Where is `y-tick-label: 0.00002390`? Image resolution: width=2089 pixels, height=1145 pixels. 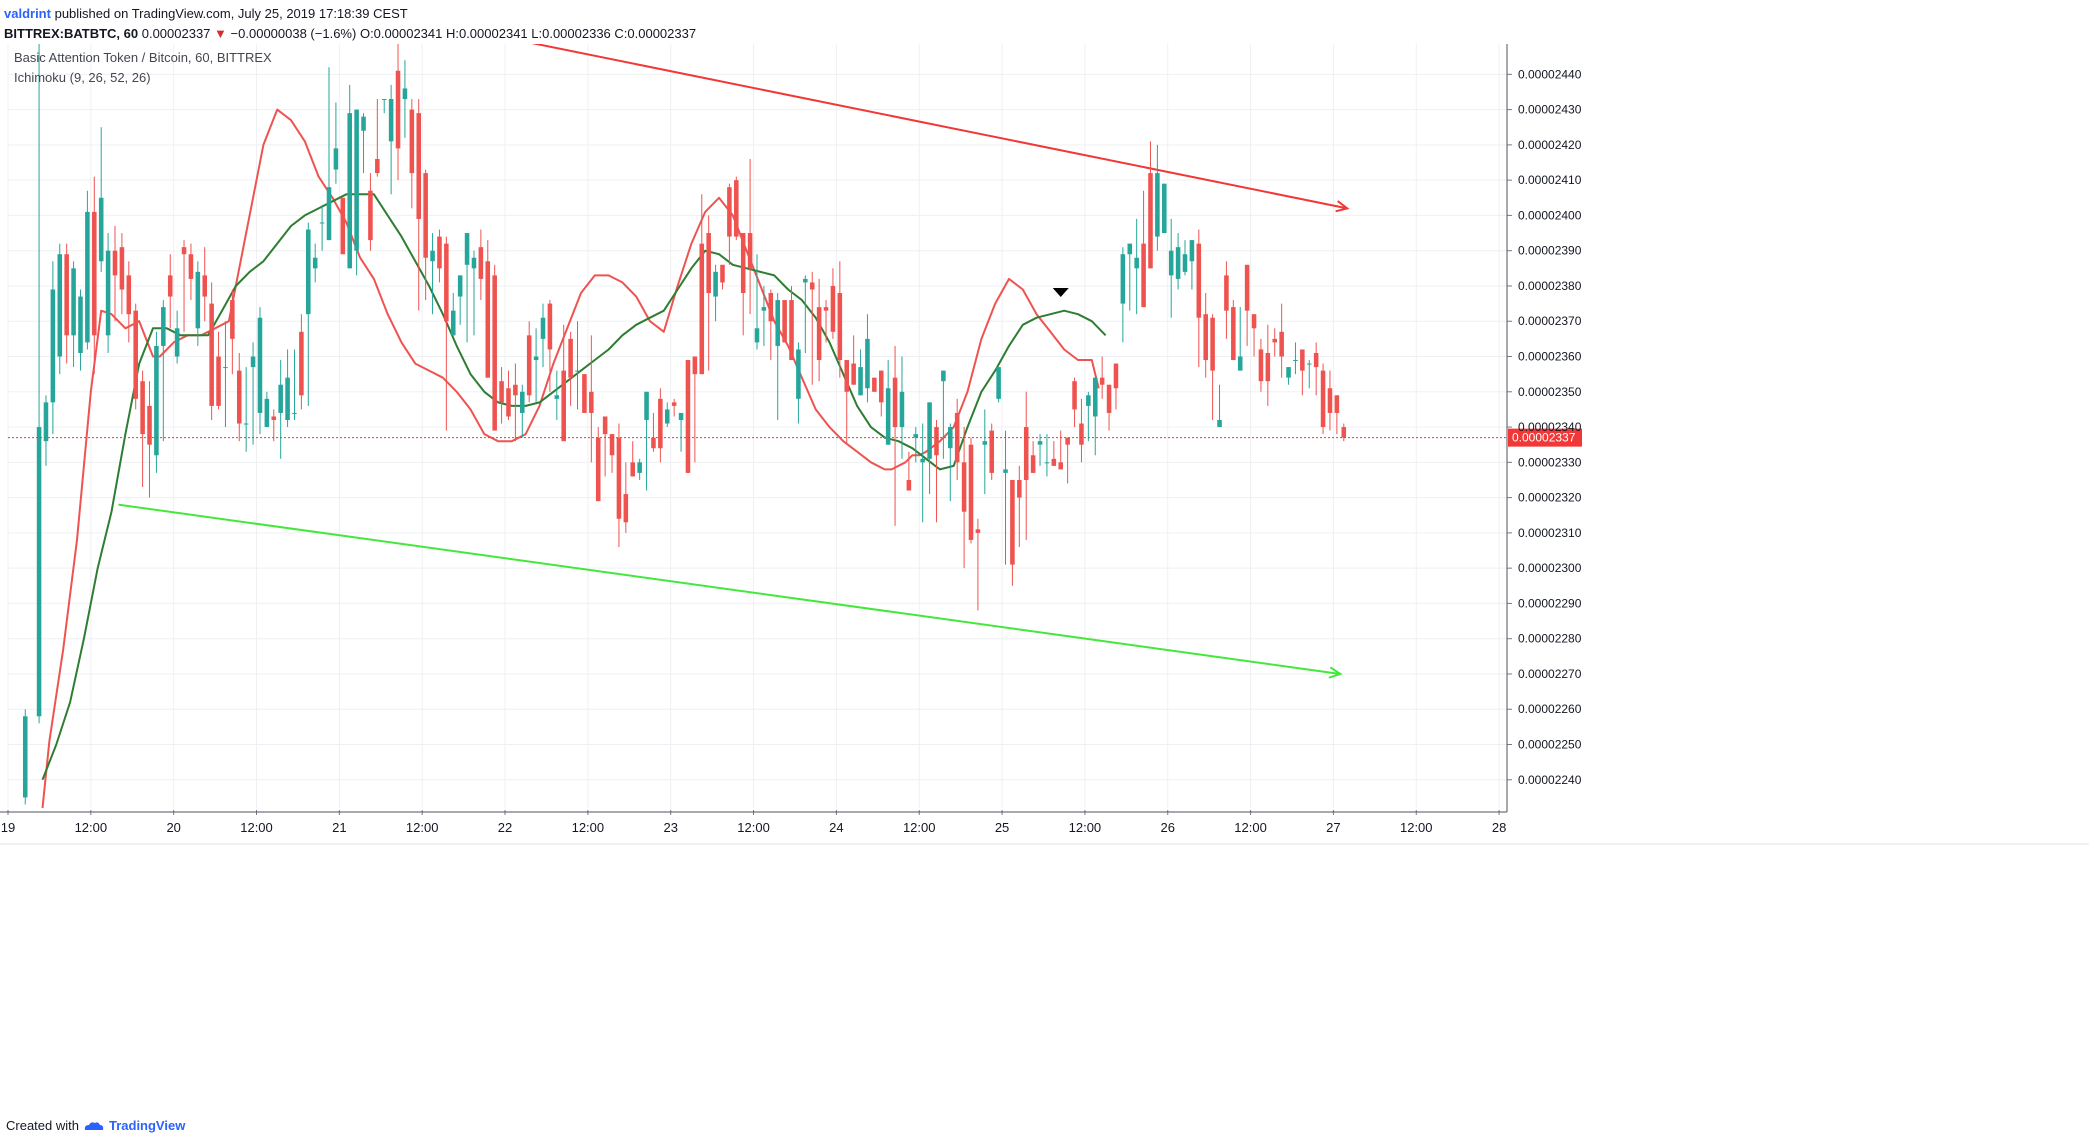 y-tick-label: 0.00002390 is located at coordinates (1550, 251).